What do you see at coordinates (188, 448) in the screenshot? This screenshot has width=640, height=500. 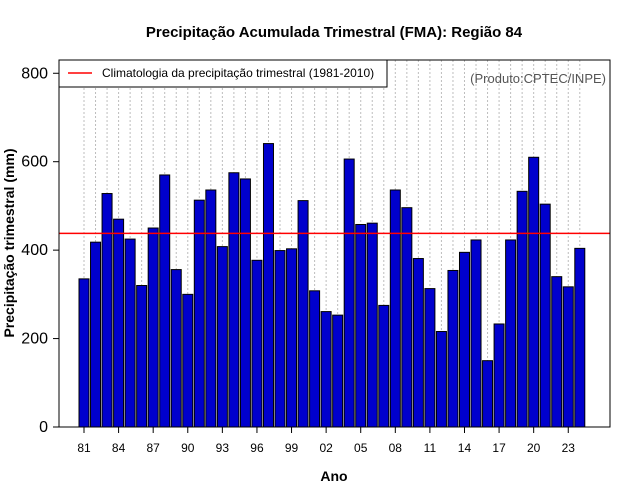 I see `x-tick-label: 90` at bounding box center [188, 448].